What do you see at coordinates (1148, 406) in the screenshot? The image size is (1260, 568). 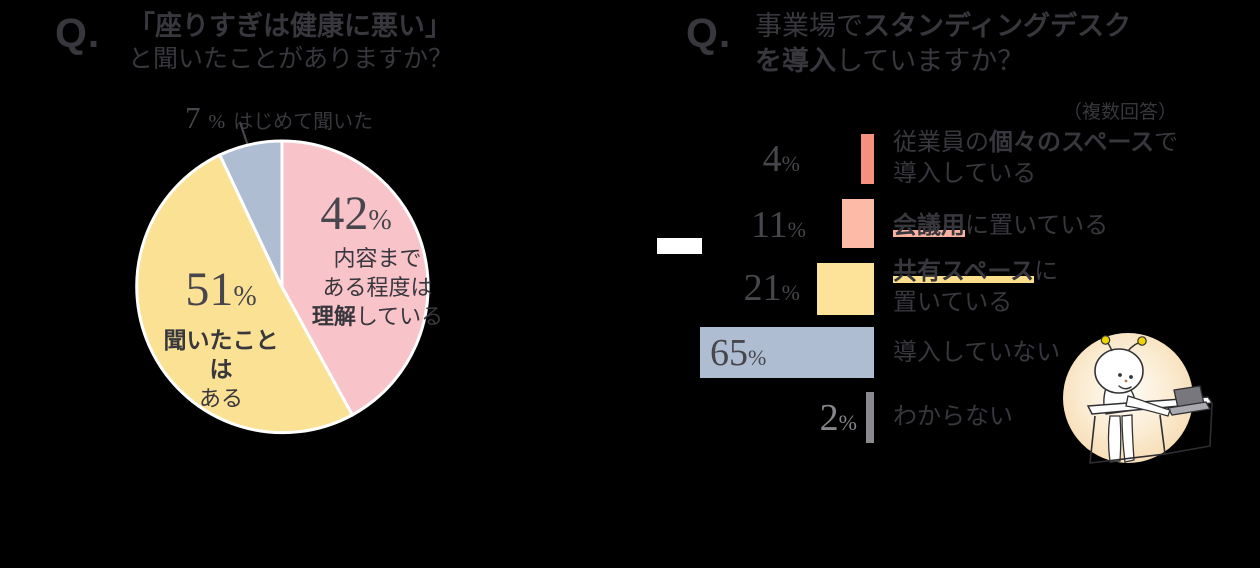 I see `character-arm` at bounding box center [1148, 406].